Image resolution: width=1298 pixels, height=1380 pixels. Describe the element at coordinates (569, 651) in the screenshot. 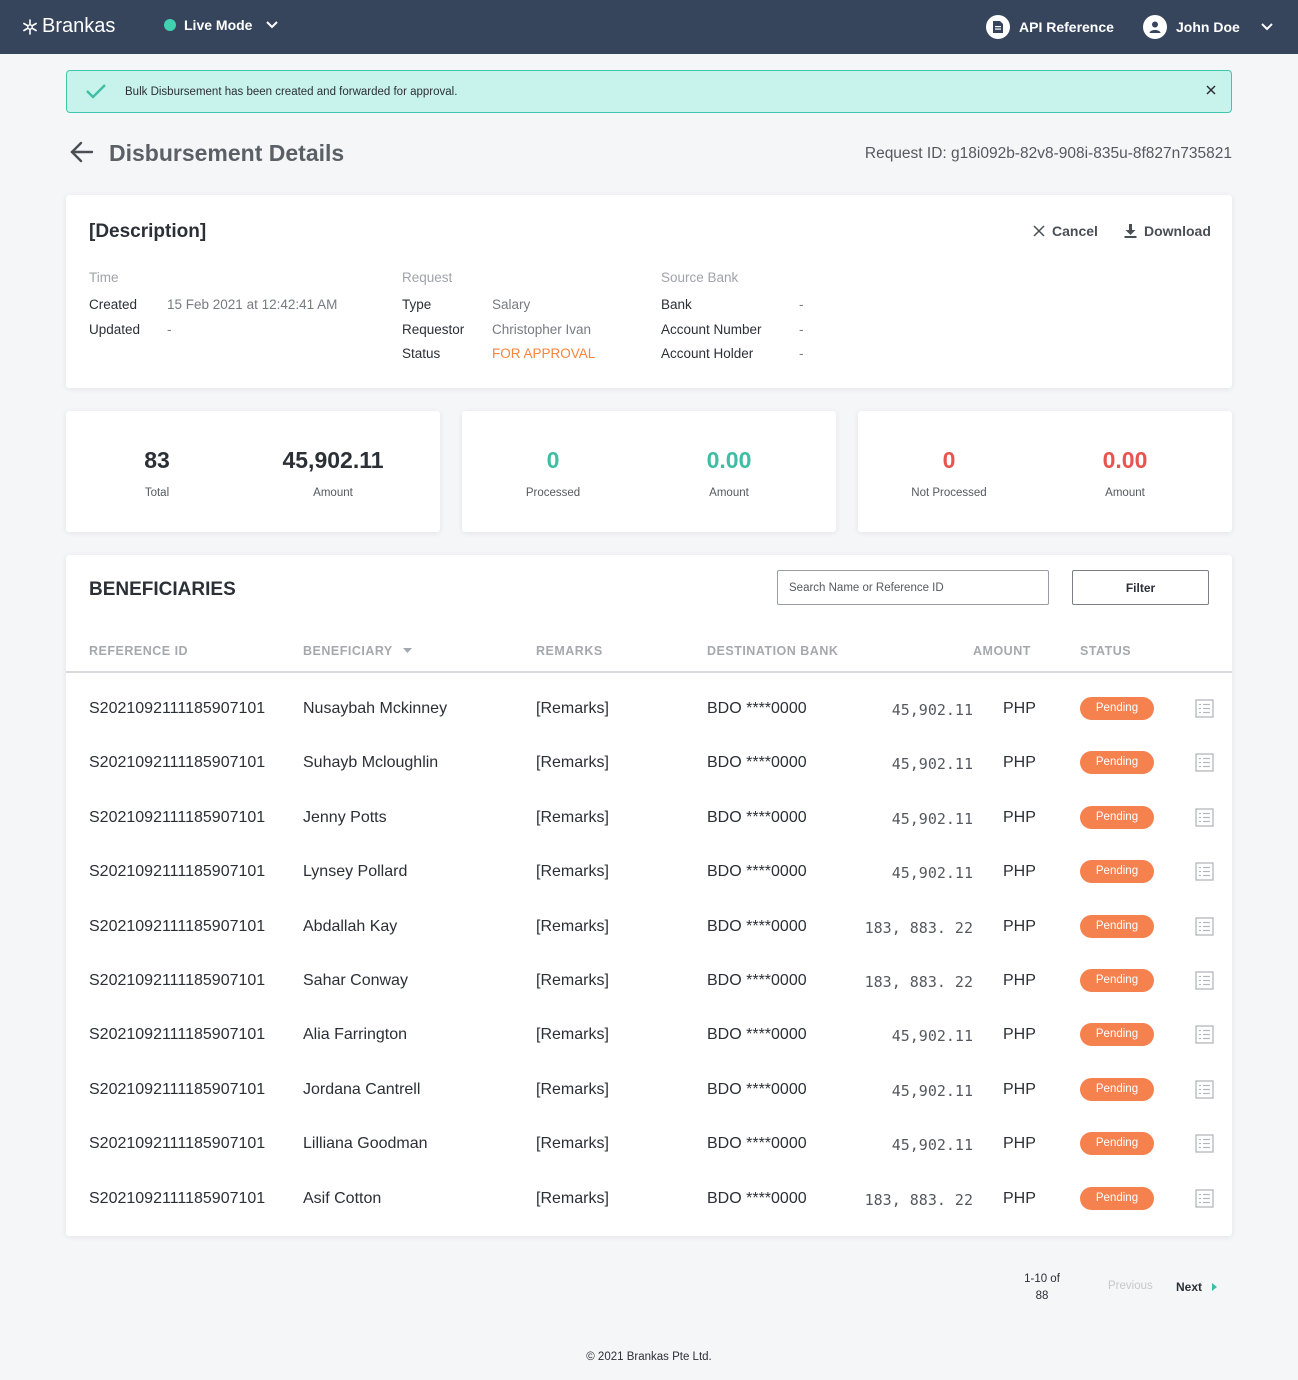

I see `column-header-remarks: REMARKS` at that location.